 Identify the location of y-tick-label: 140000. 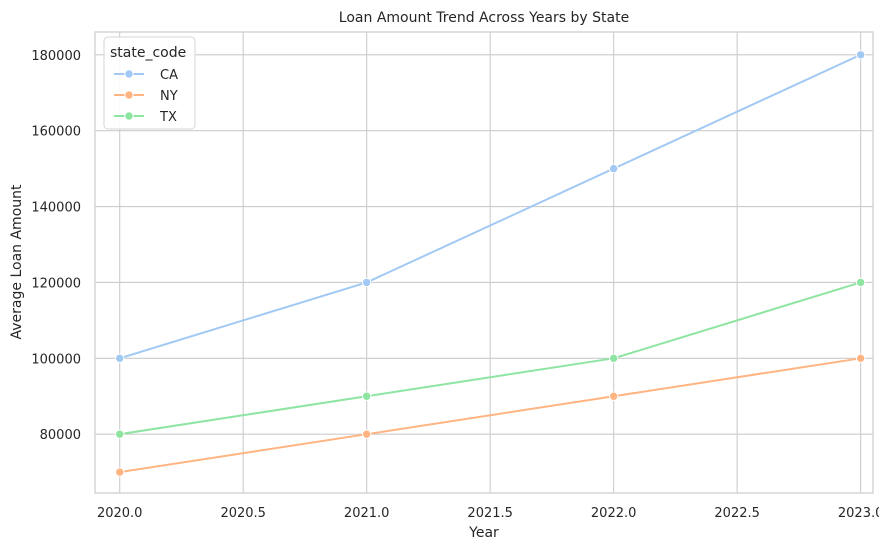
(56, 208).